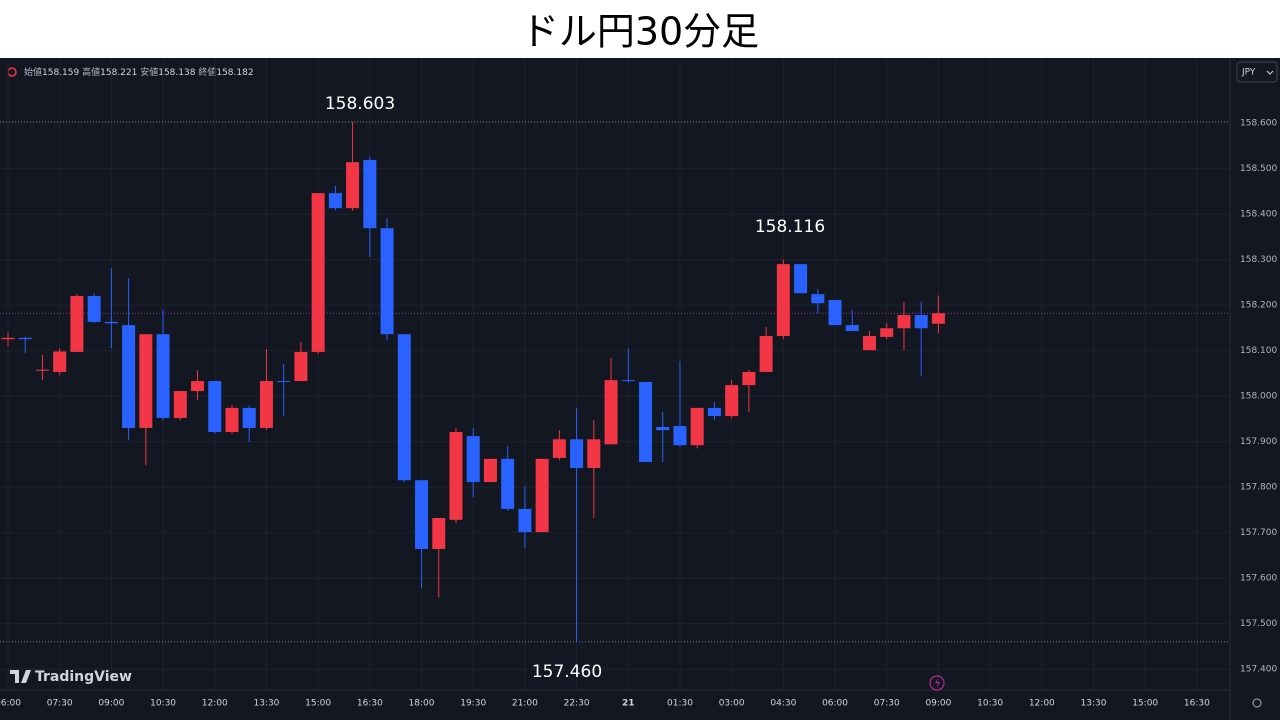 The image size is (1280, 720). I want to click on ohlc-value: 158.221, so click(118, 73).